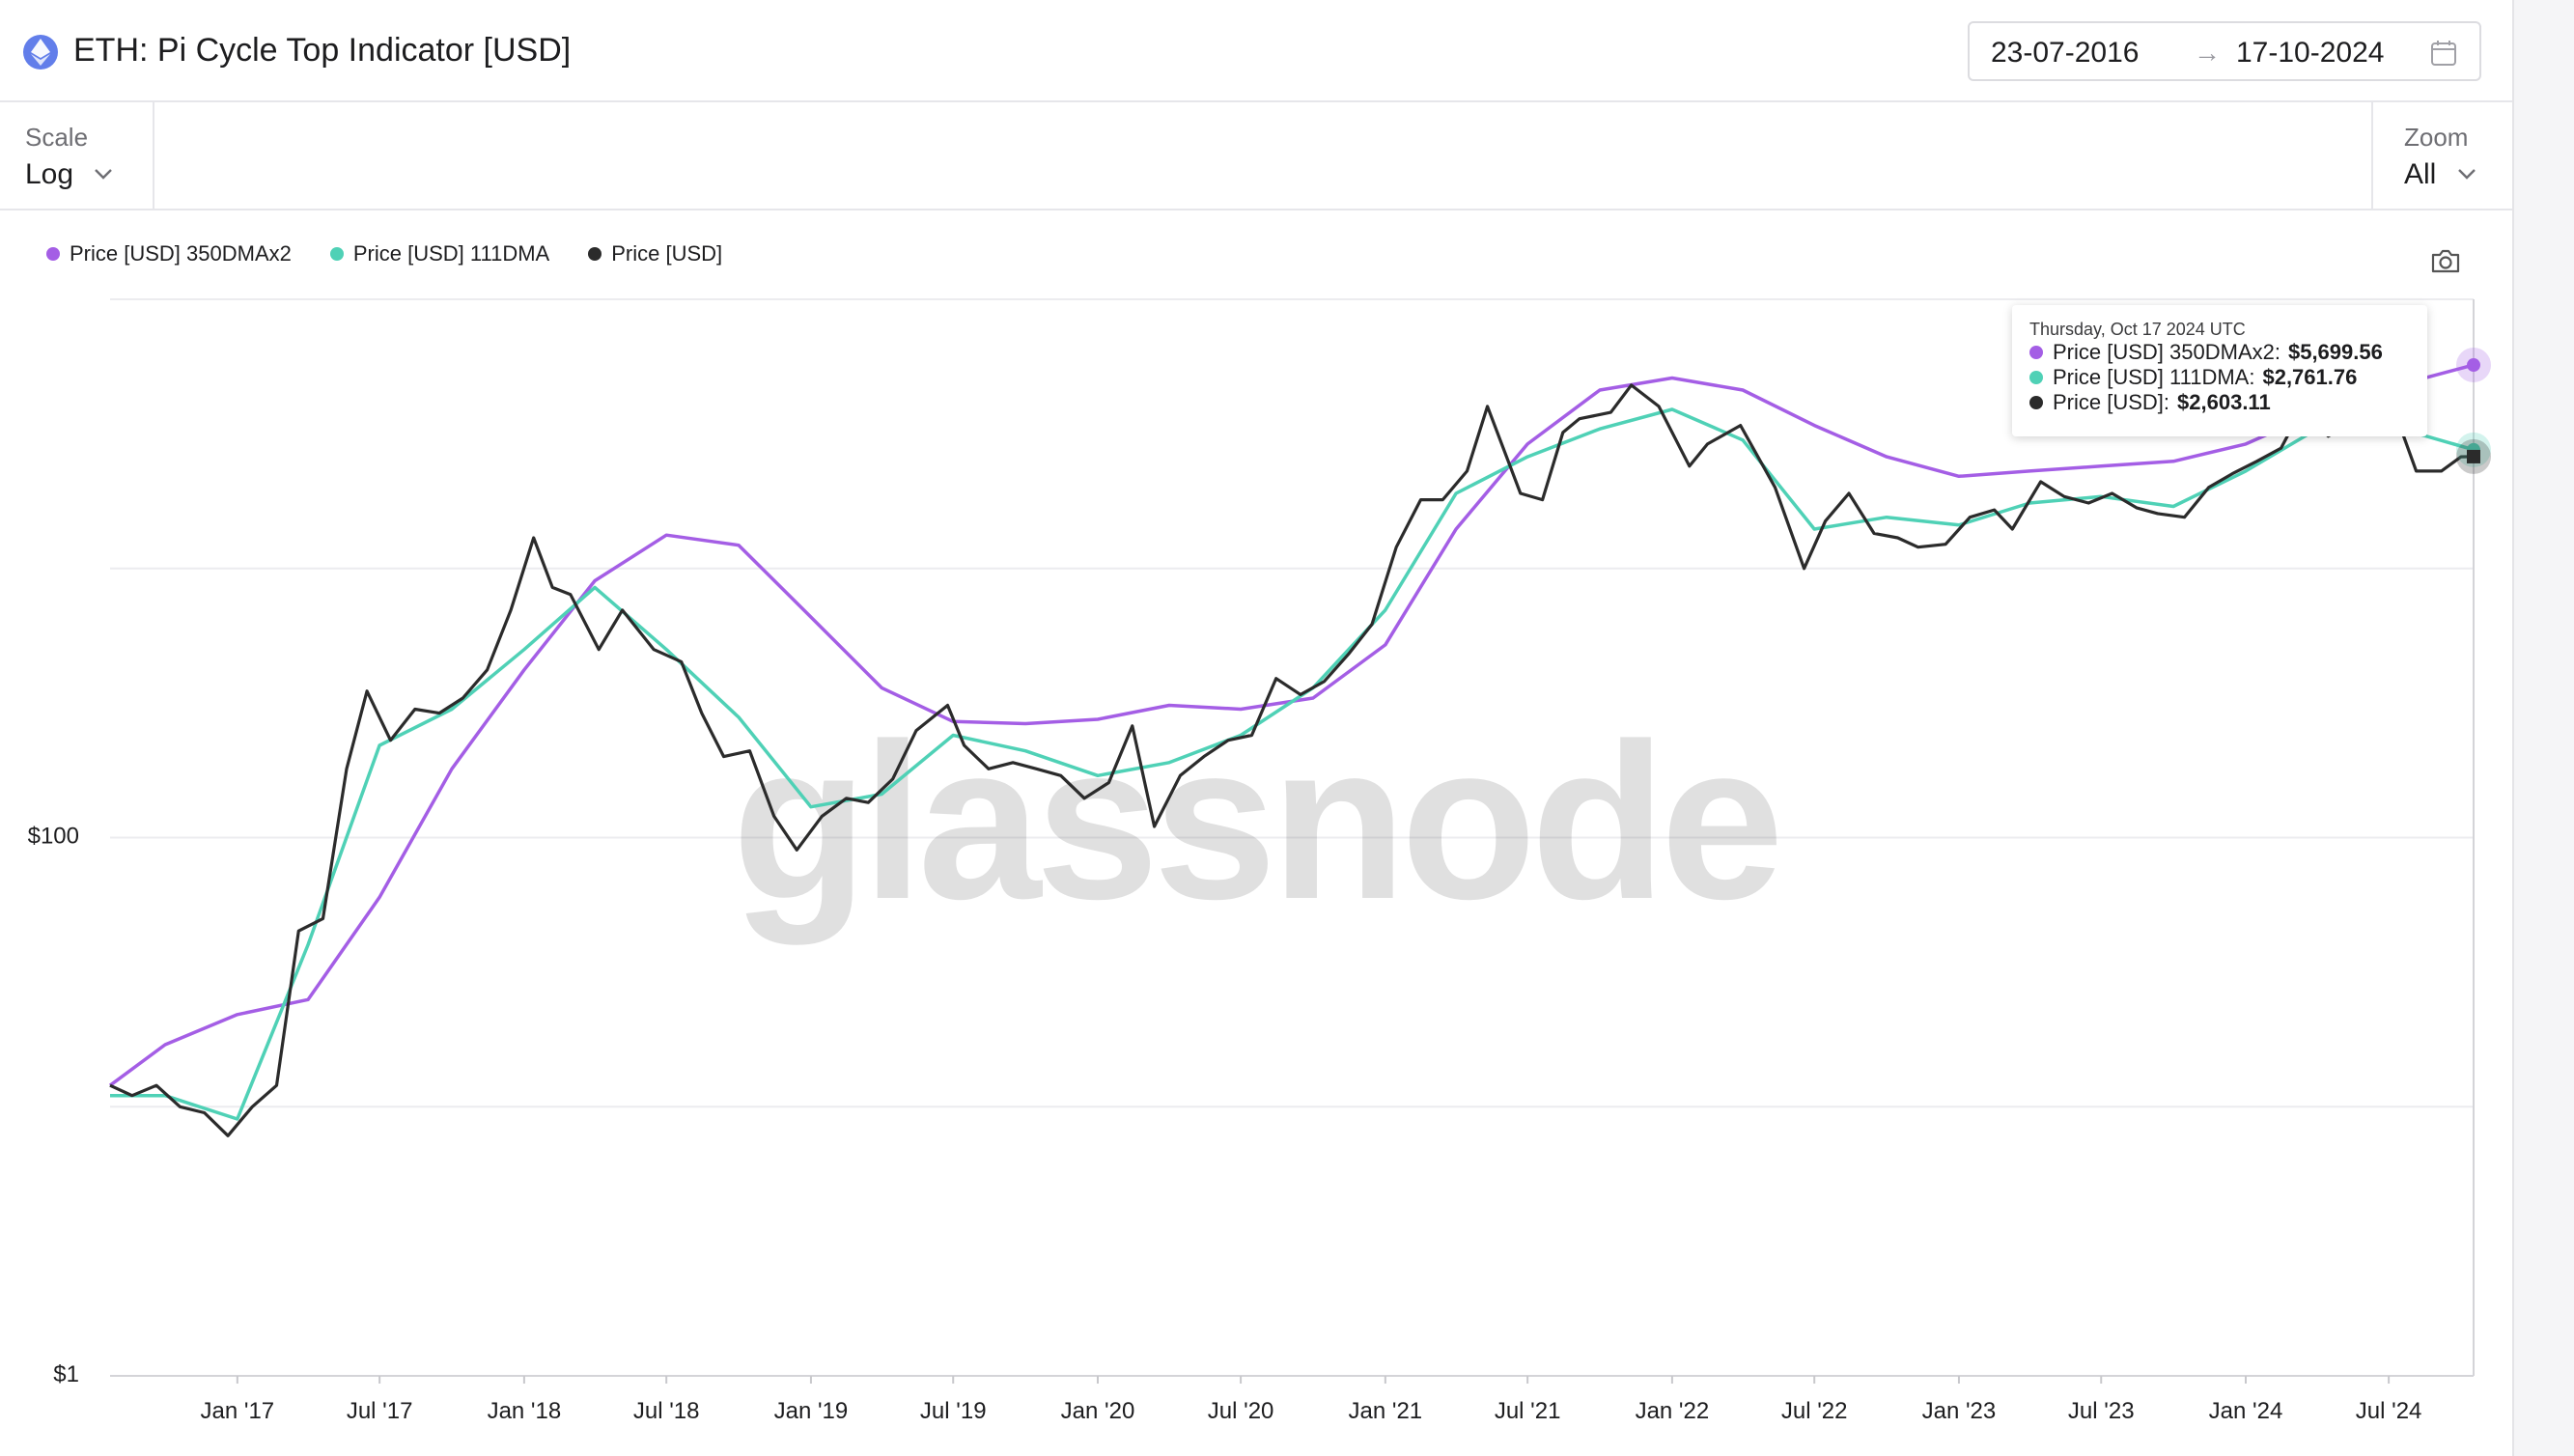  Describe the element at coordinates (2445, 260) in the screenshot. I see `camera-icon` at that location.